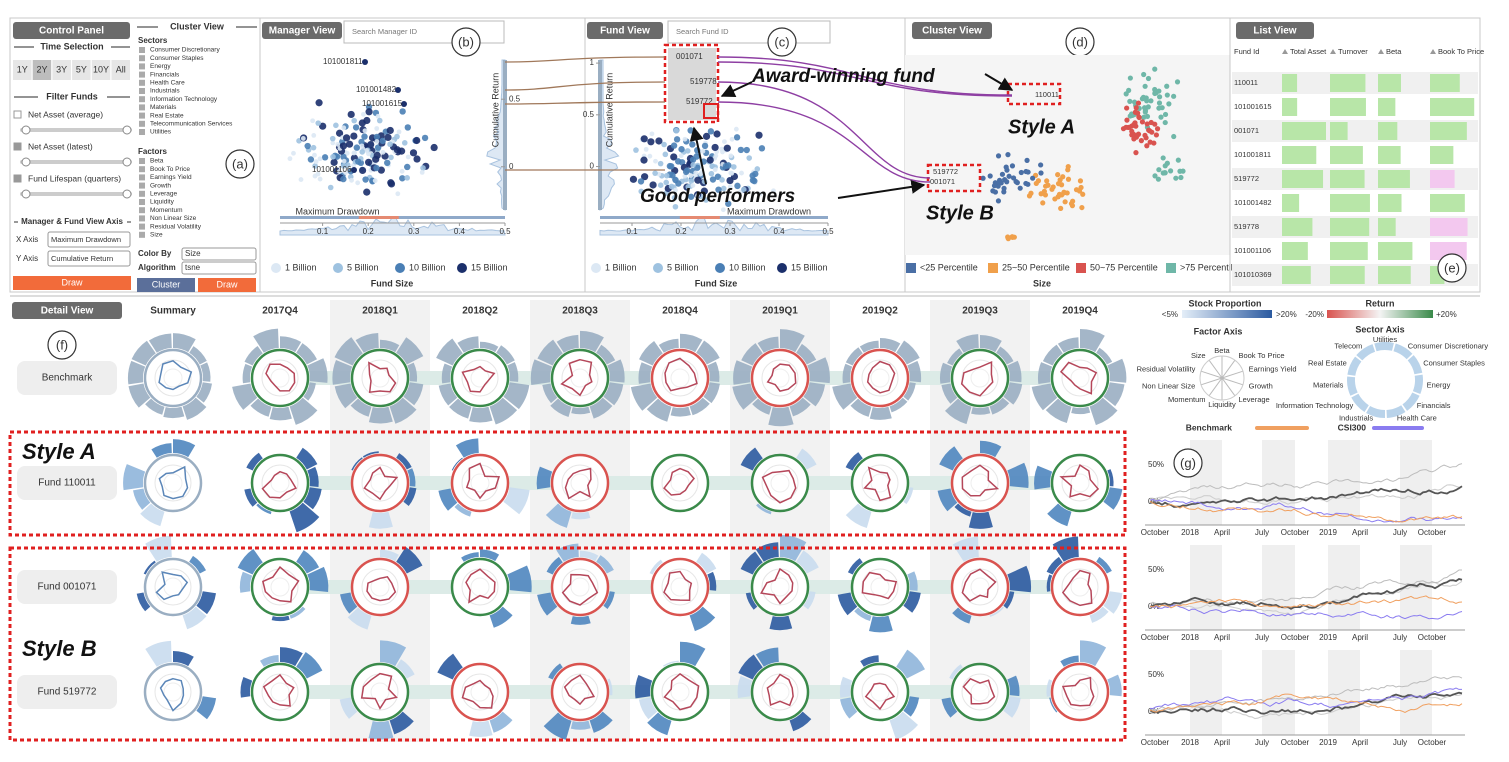 The height and width of the screenshot is (762, 1509). I want to click on row-label: Fund 519772, so click(67, 692).